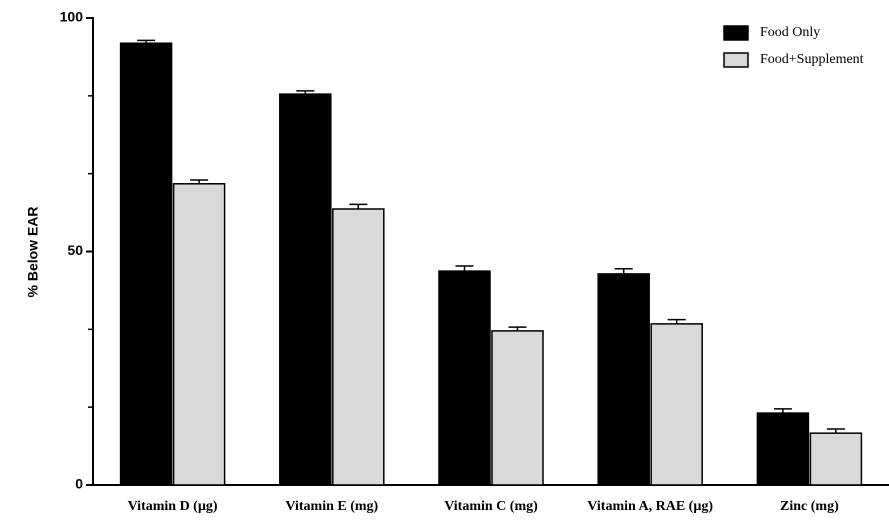 The height and width of the screenshot is (521, 889). Describe the element at coordinates (812, 59) in the screenshot. I see `legend-label: Food+Supplement` at that location.